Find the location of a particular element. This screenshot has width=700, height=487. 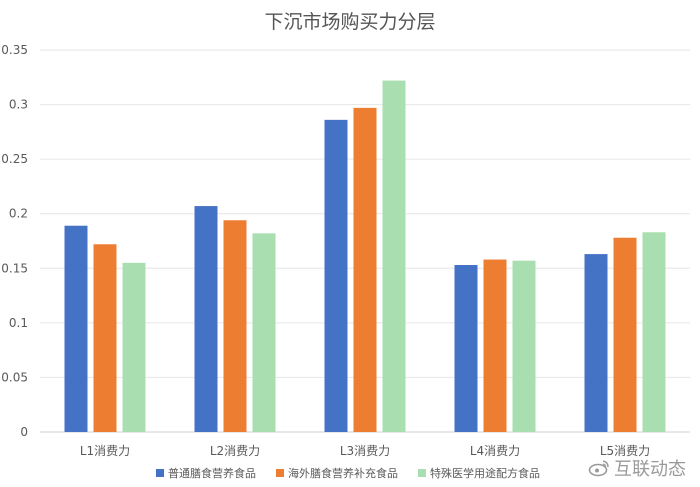

y-tick-label: 0.05 is located at coordinates (14, 377).